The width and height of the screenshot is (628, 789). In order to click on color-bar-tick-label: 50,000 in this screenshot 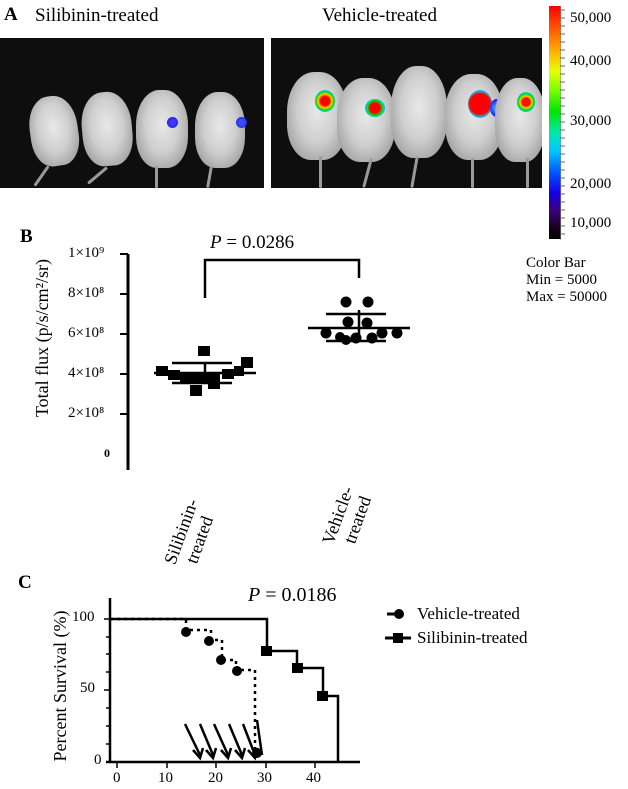, I will do `click(591, 18)`.